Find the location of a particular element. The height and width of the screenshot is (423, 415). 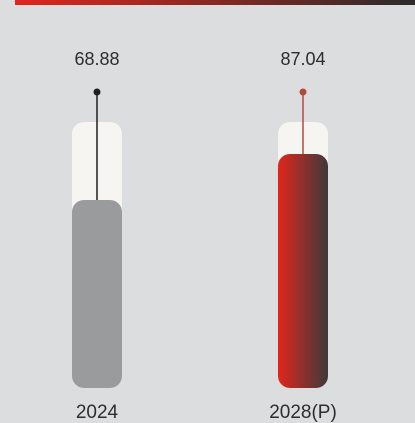

value-marker-dot-2024 is located at coordinates (97, 92).